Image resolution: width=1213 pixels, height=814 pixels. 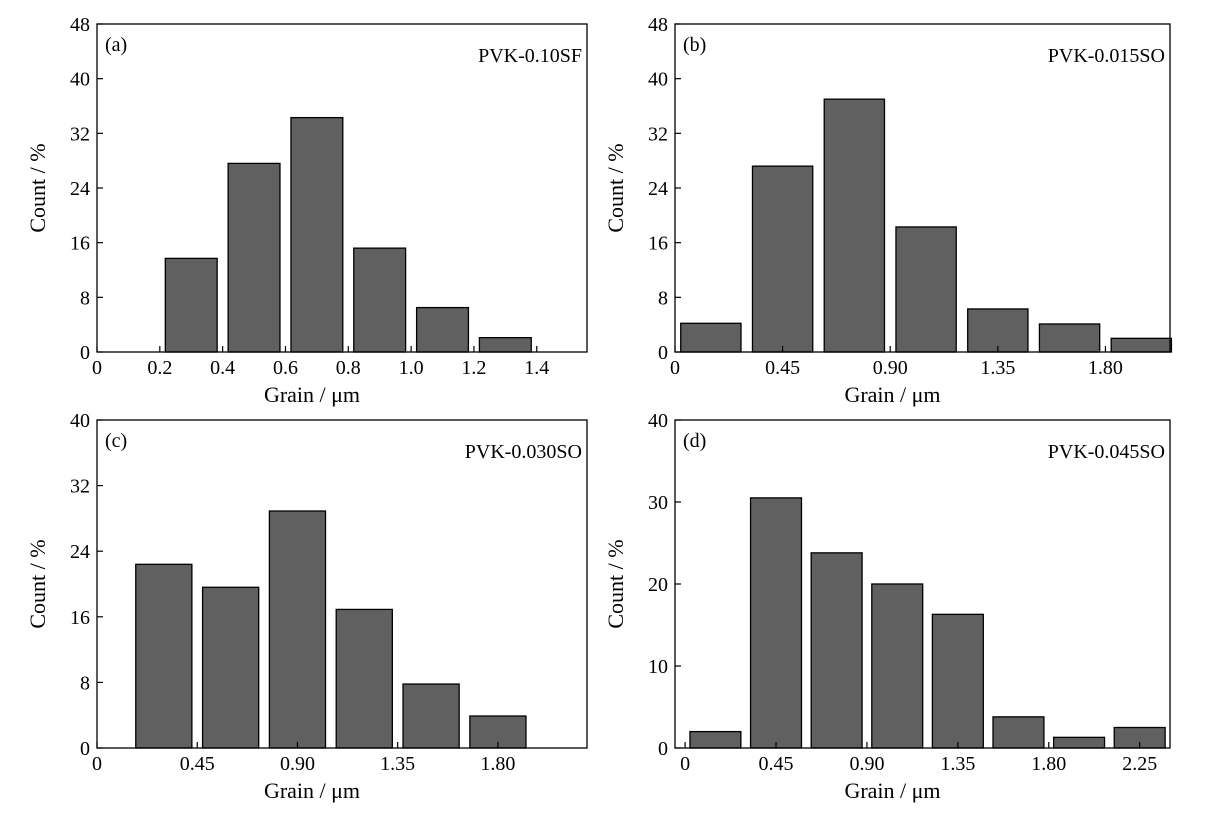 What do you see at coordinates (222, 368) in the screenshot?
I see `x-tick-label: 0.4` at bounding box center [222, 368].